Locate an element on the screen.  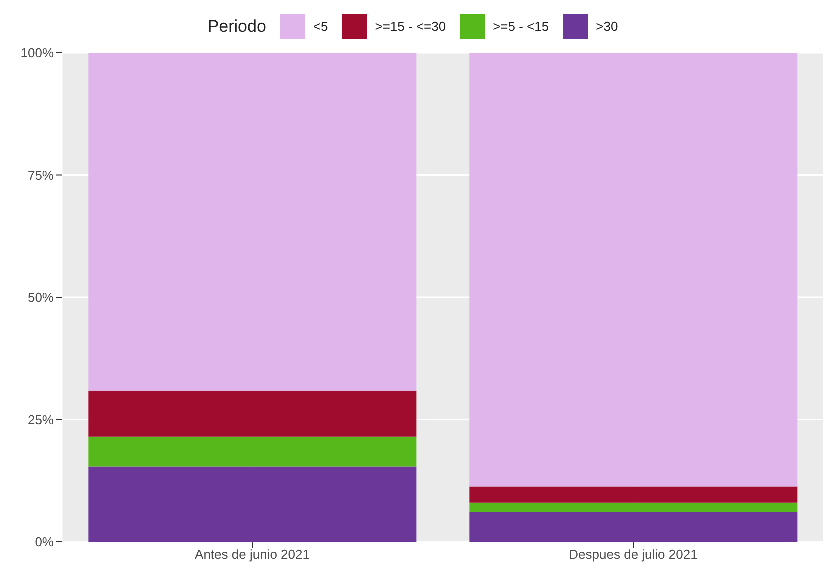
legend-title: Periodo is located at coordinates (237, 26).